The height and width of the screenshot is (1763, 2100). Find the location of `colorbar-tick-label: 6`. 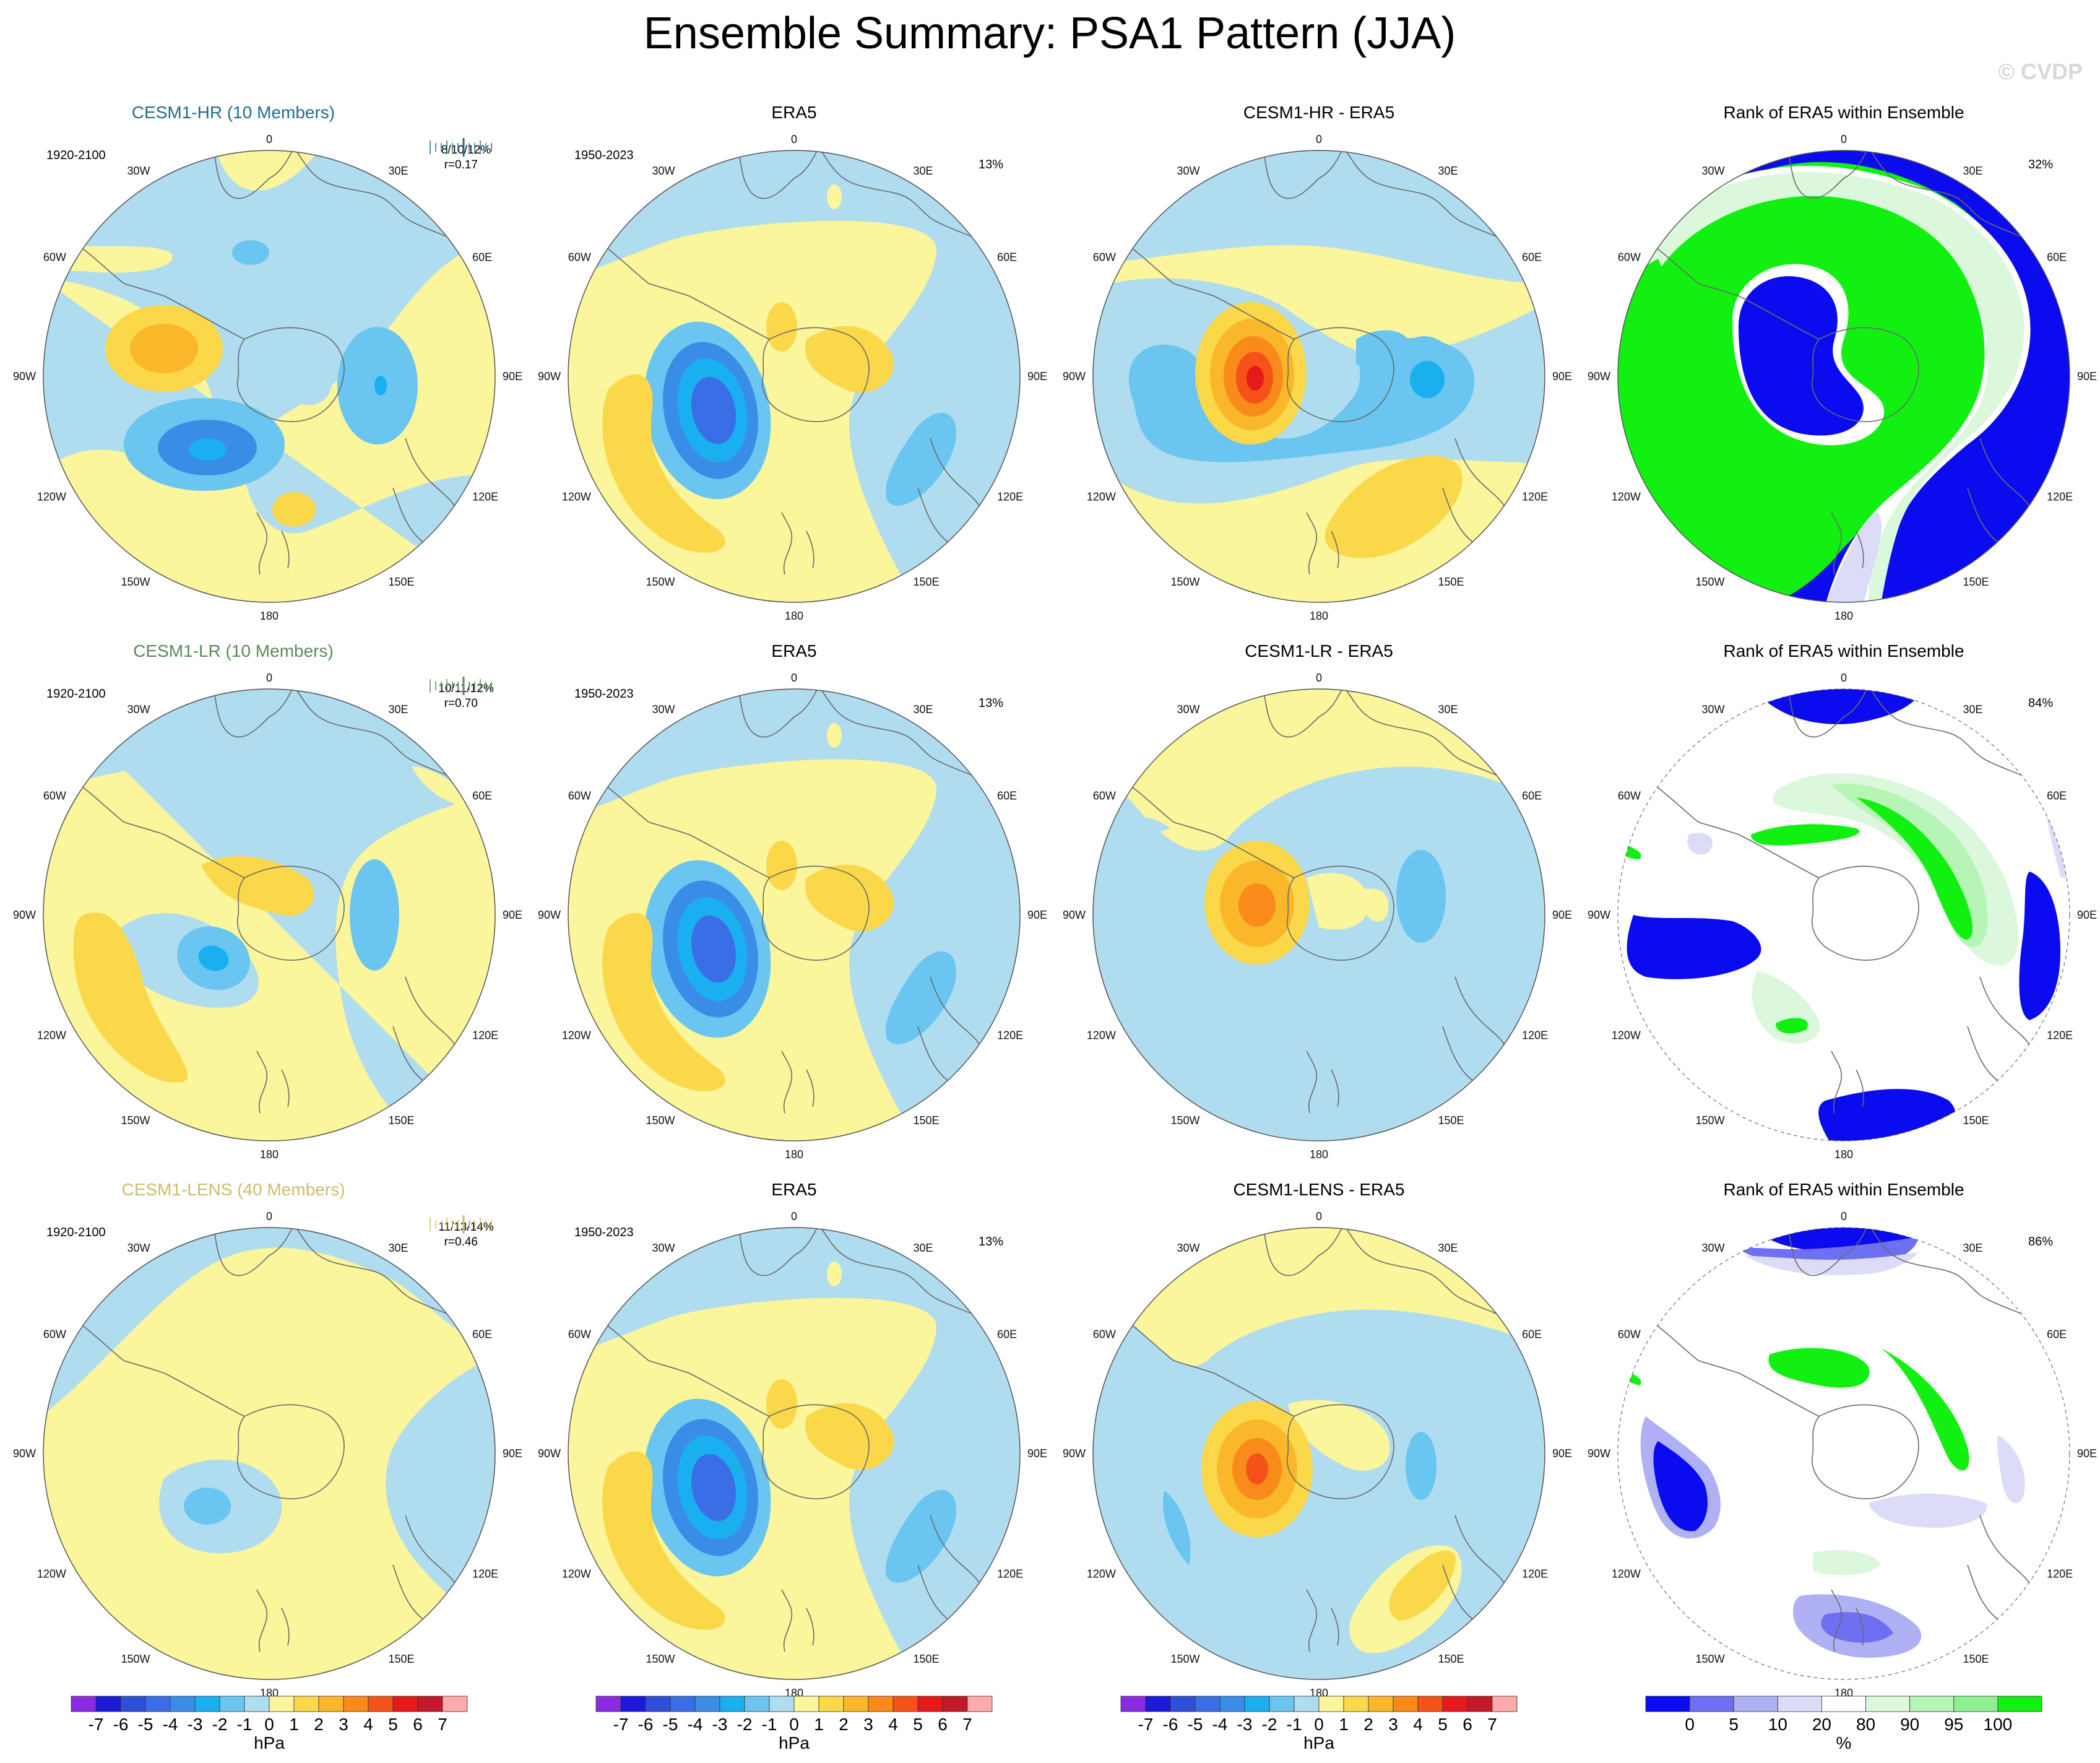

colorbar-tick-label: 6 is located at coordinates (1467, 1724).